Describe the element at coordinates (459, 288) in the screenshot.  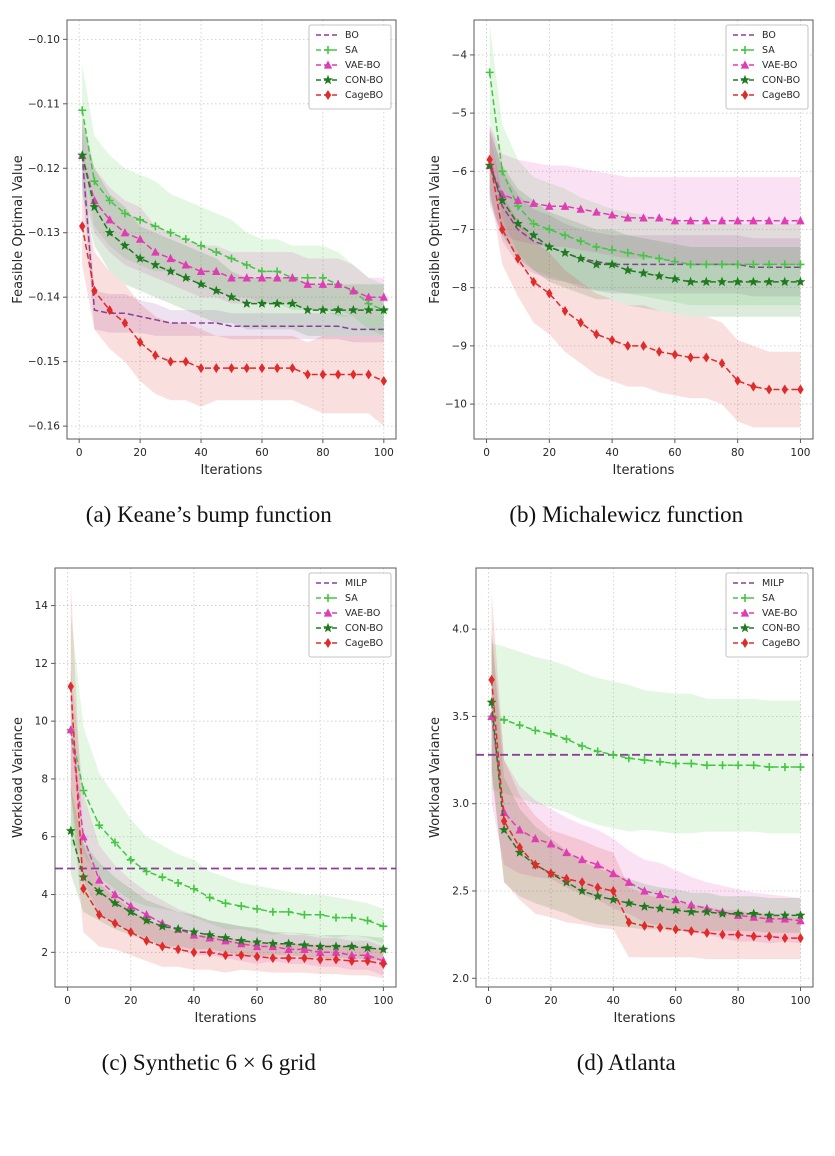
I see `svg-text: −8` at that location.